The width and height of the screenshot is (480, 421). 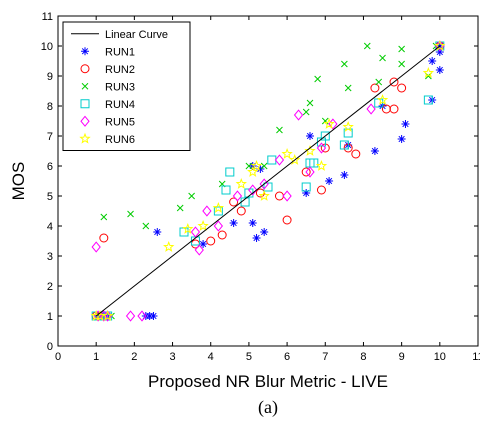 I want to click on legend-box, so click(x=126, y=86).